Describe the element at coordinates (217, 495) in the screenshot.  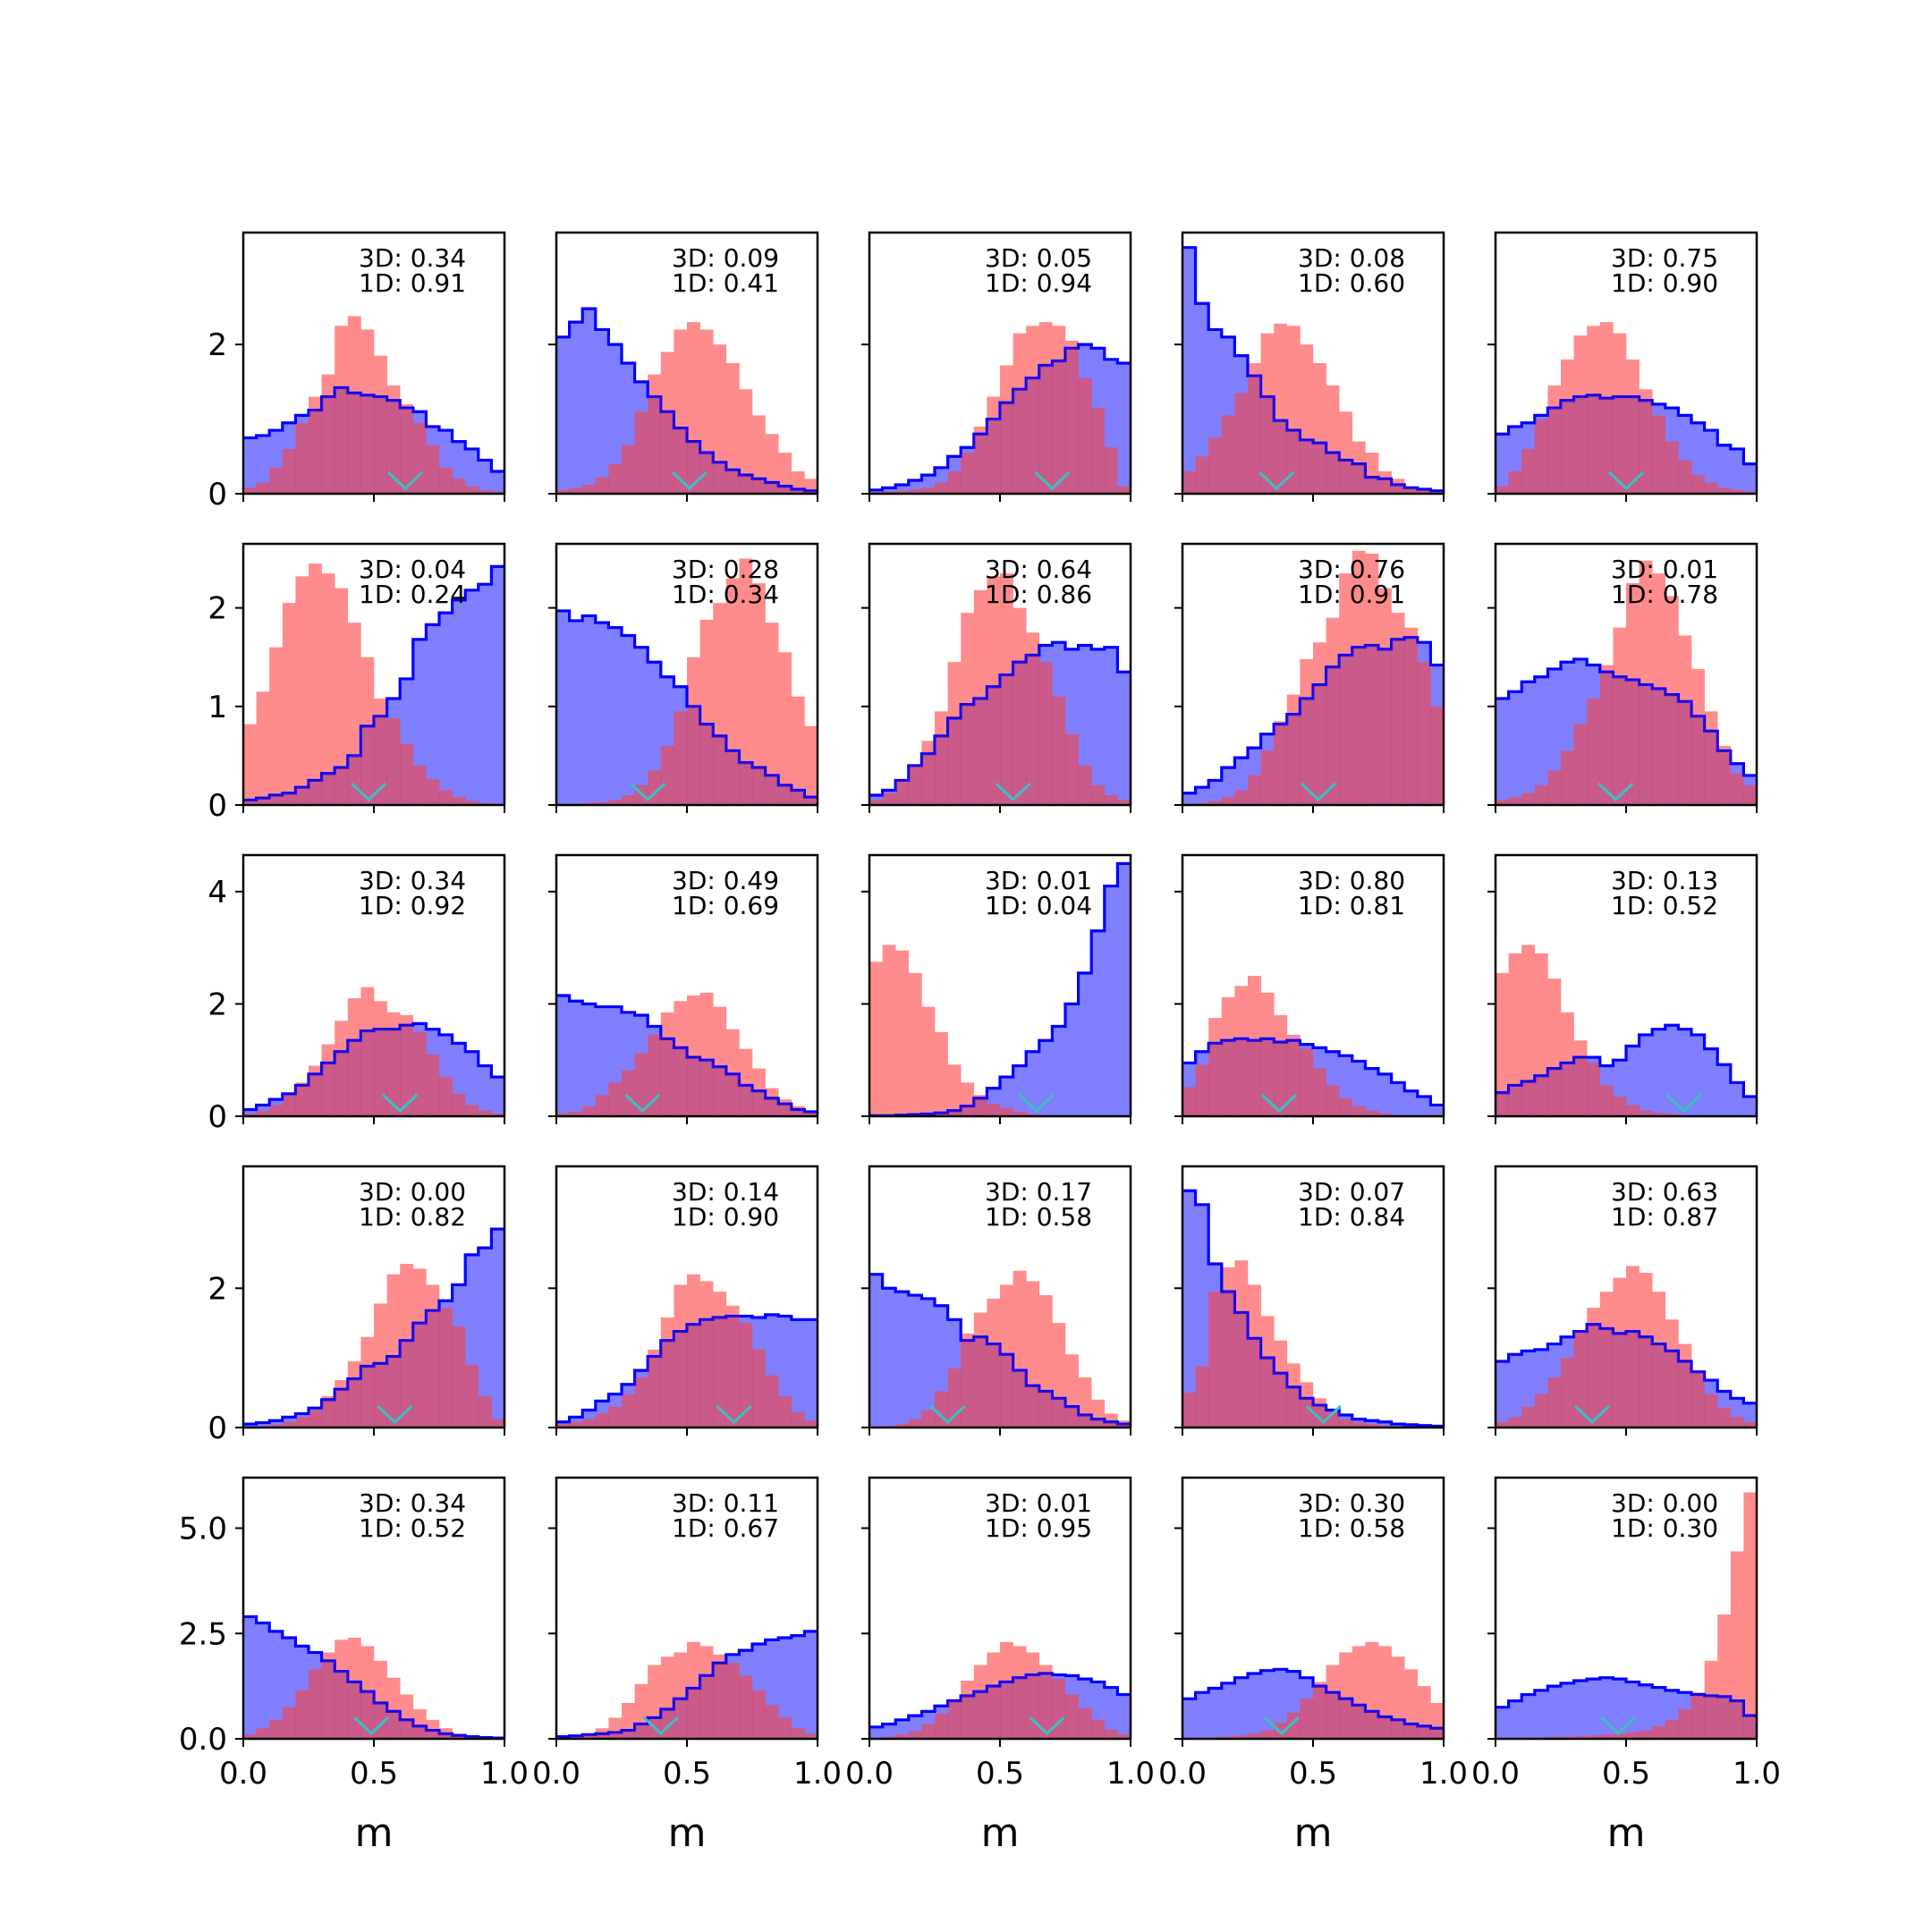
I see `y-tick-label: 0` at that location.